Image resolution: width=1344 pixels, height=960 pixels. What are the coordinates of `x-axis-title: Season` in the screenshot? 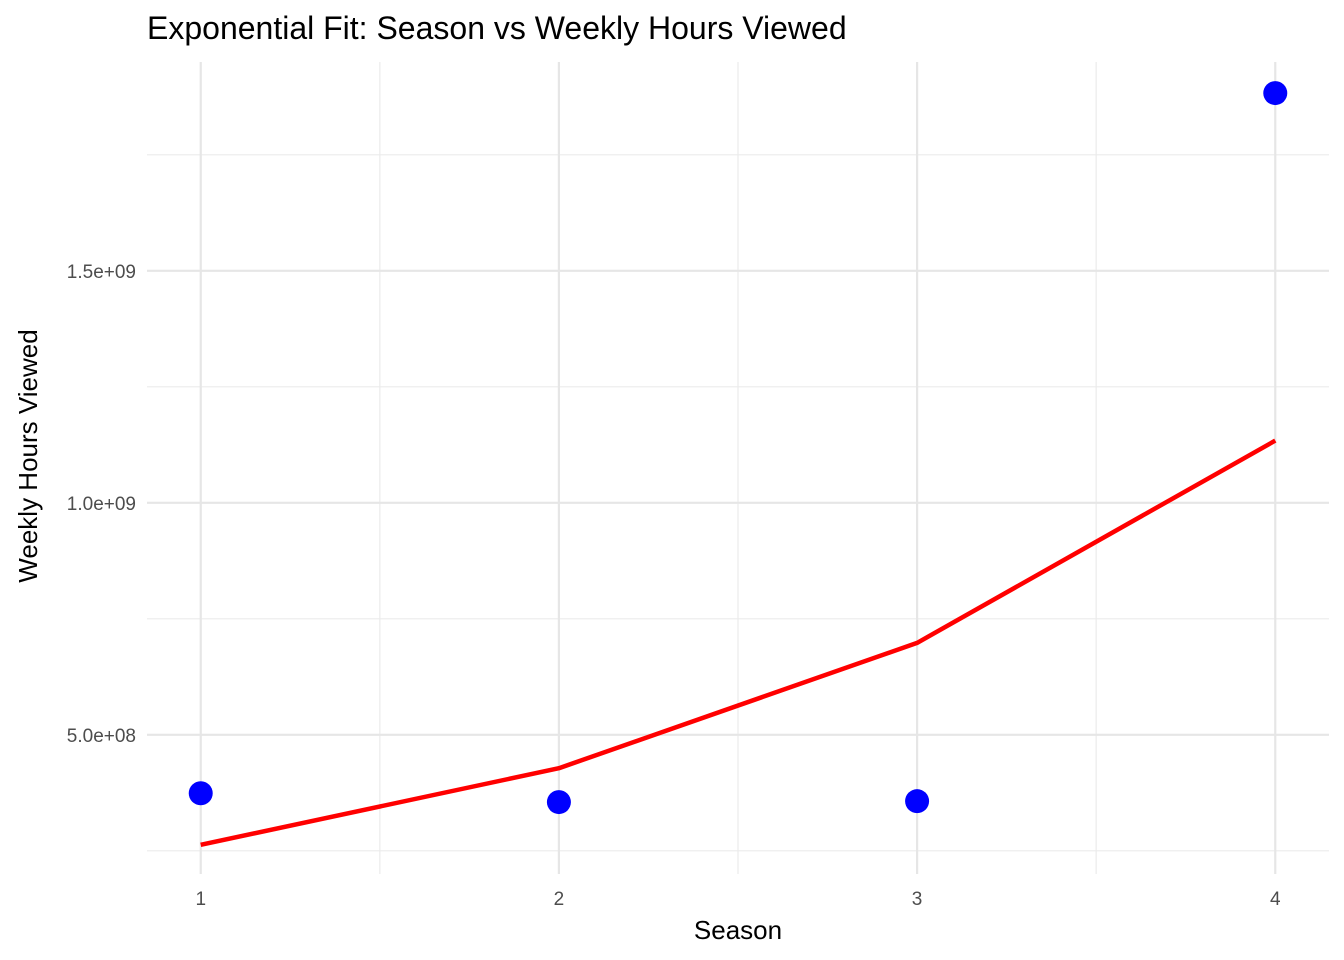 It's located at (738, 930).